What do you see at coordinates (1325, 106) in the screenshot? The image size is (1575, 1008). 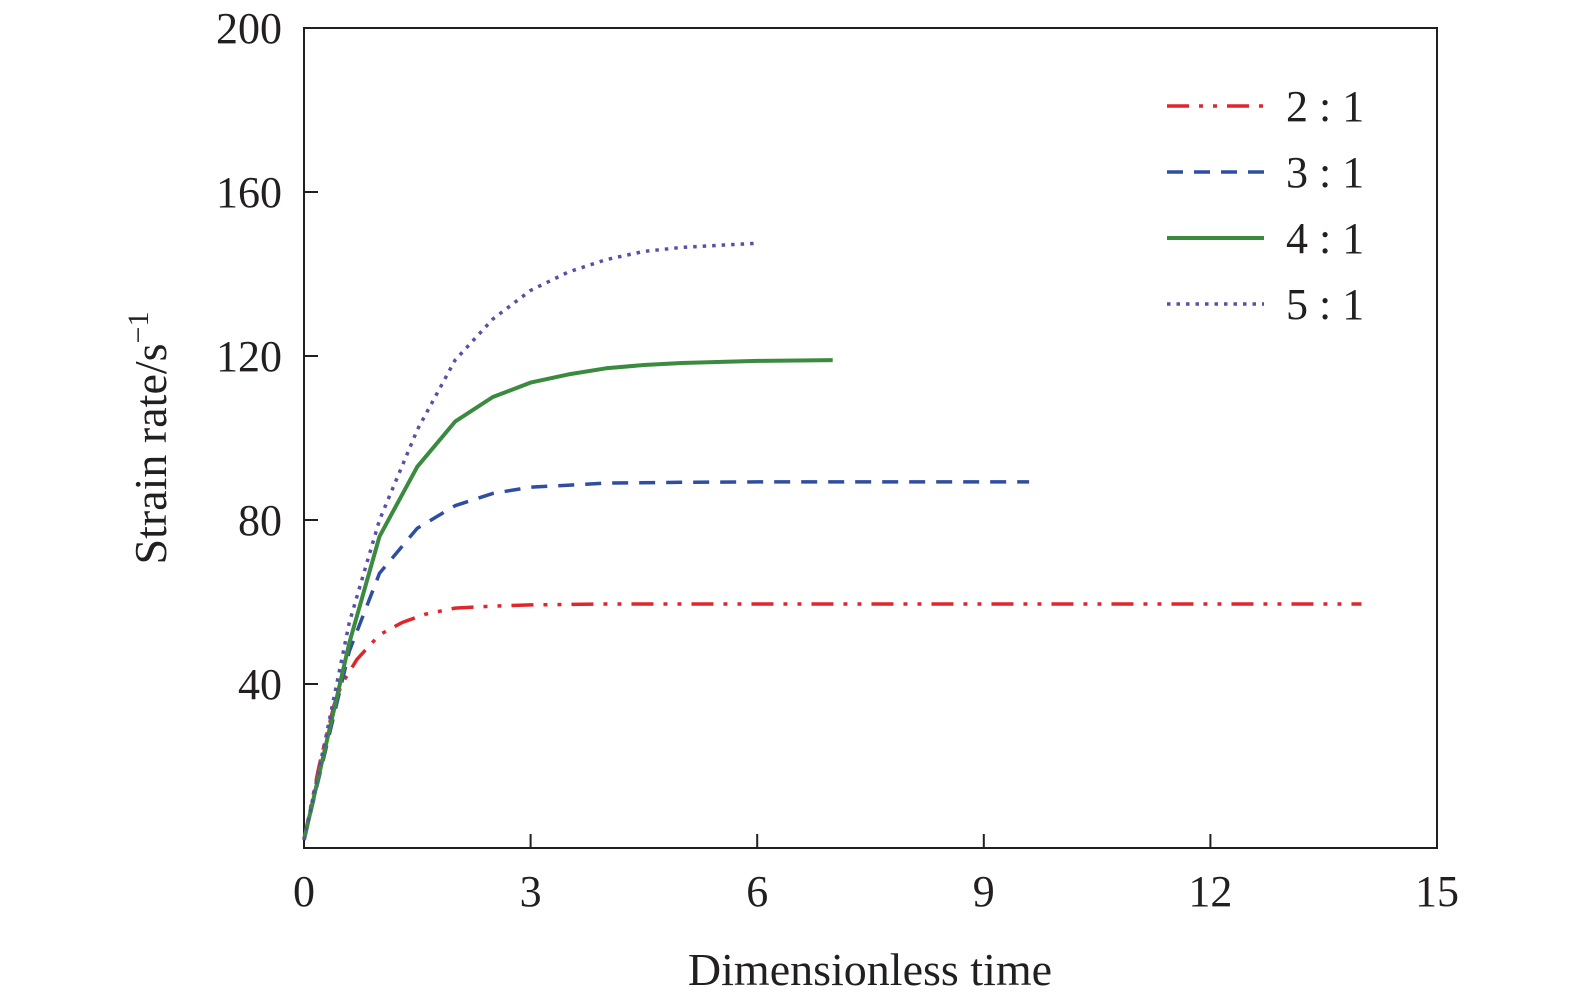 I see `legend-label-1: 2 : 1` at bounding box center [1325, 106].